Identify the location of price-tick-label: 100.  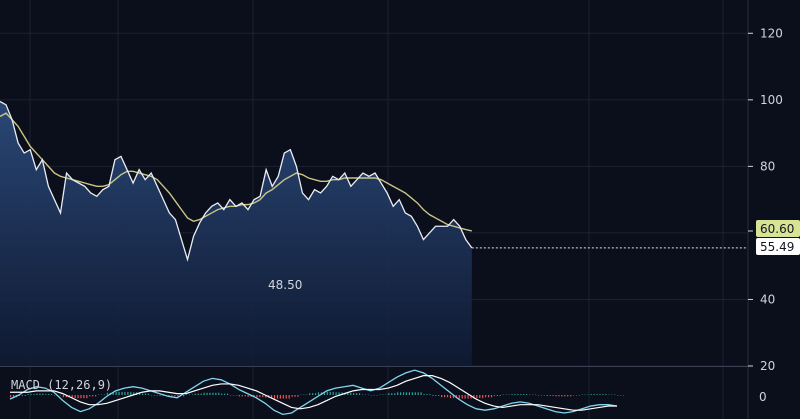
(771, 100).